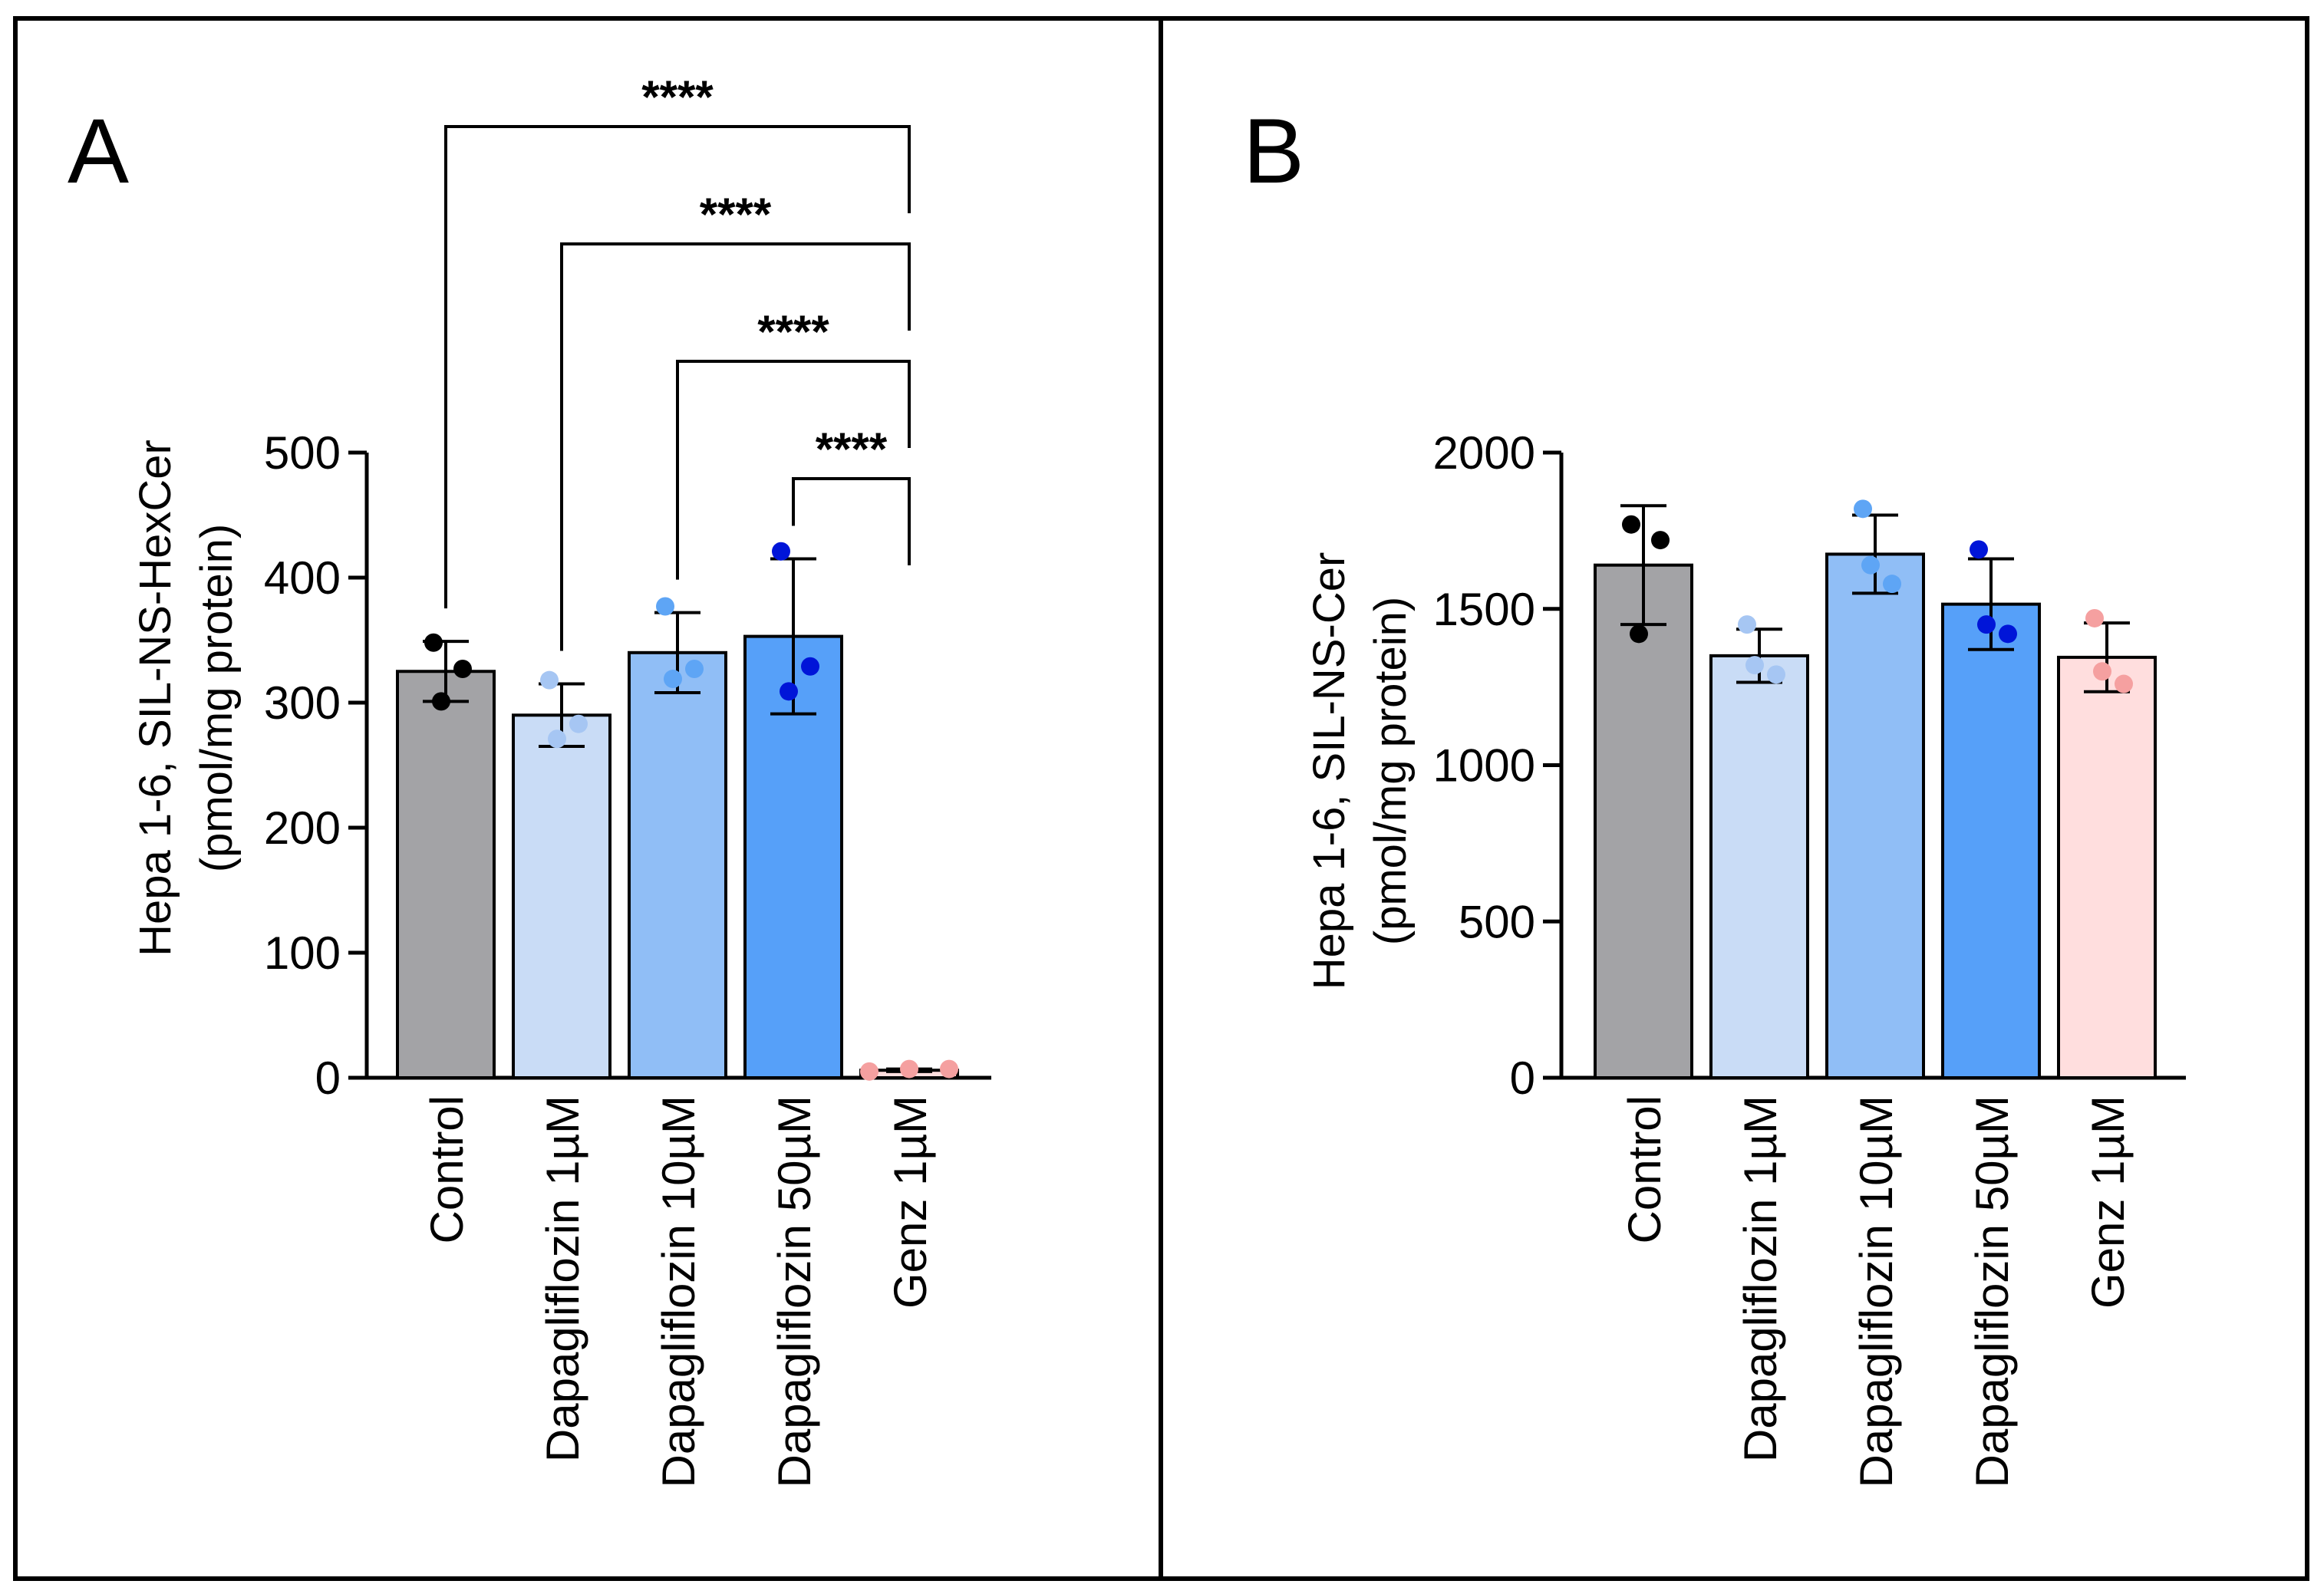  Describe the element at coordinates (1992, 1291) in the screenshot. I see `panel-b-category-label: Dapagliflozin 50µM` at that location.